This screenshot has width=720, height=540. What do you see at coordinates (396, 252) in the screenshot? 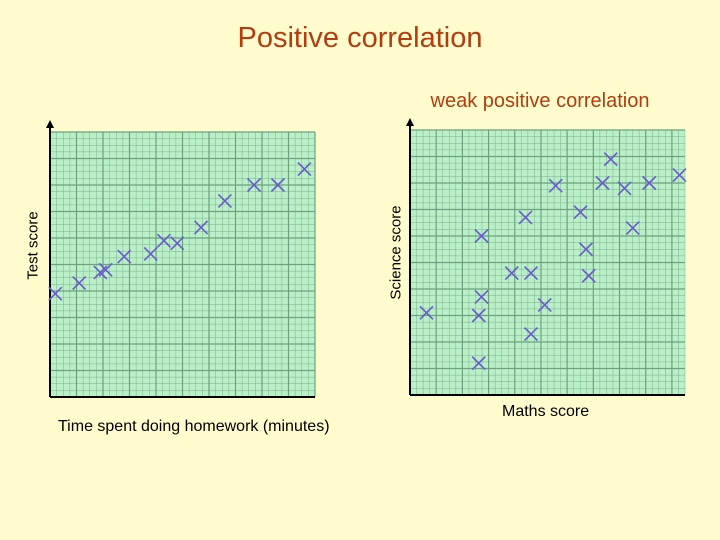
I see `chart-2-y-axis-label: Science score` at bounding box center [396, 252].